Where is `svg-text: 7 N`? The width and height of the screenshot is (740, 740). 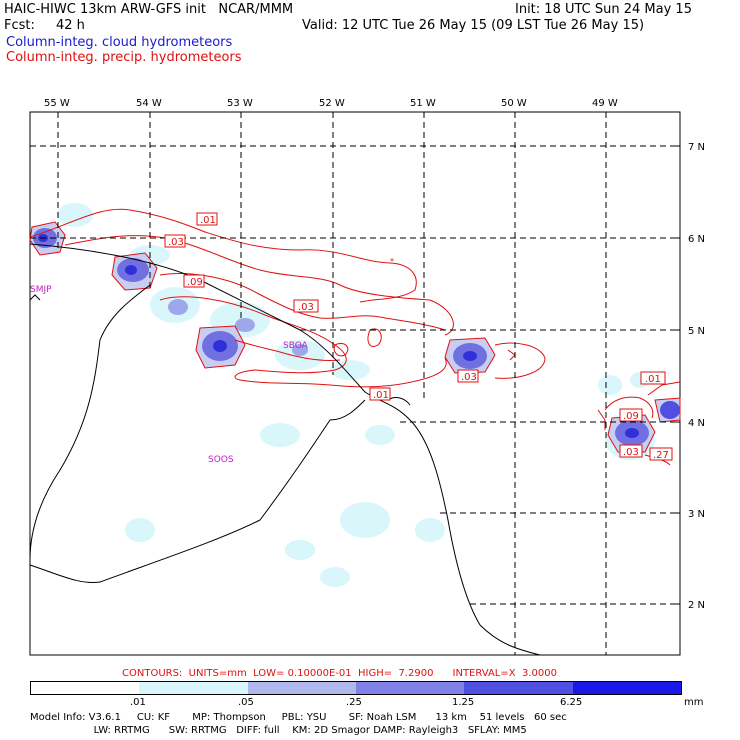 svg-text: 7 N is located at coordinates (696, 147).